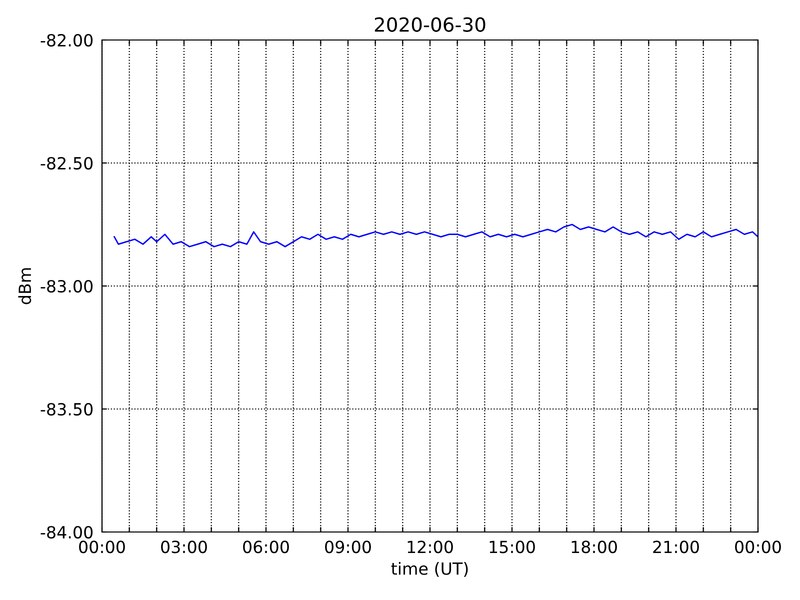 The image size is (800, 600). What do you see at coordinates (66, 286) in the screenshot?
I see `y-tick-label: -83.00` at bounding box center [66, 286].